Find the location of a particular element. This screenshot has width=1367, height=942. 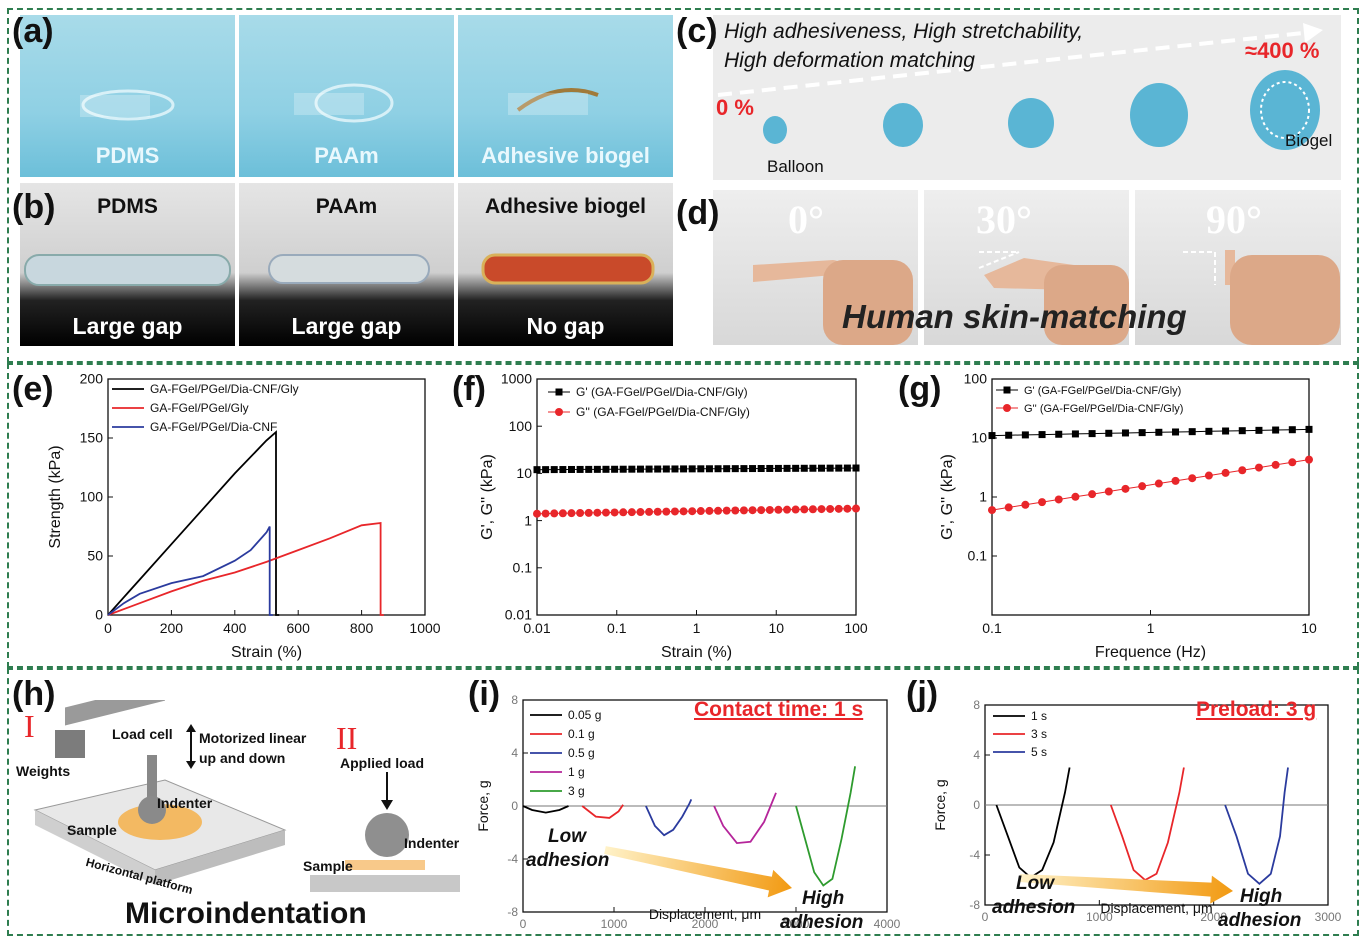

y-tick-label: 50 is located at coordinates (95, 556).